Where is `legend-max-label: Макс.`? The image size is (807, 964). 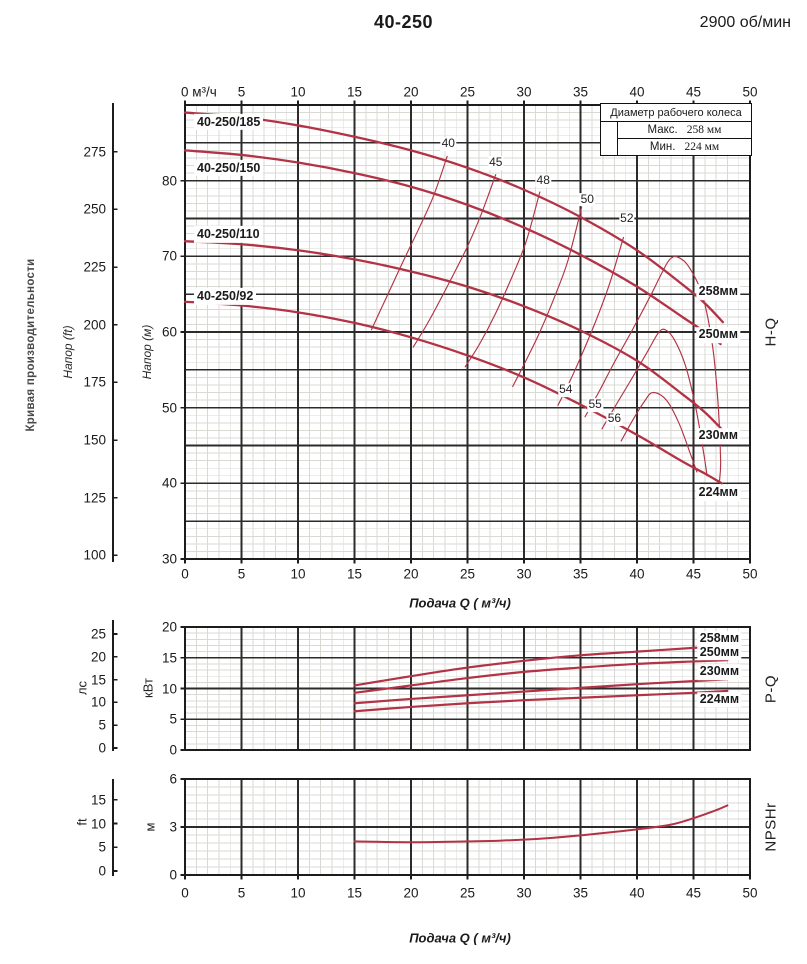 legend-max-label: Макс. is located at coordinates (662, 130).